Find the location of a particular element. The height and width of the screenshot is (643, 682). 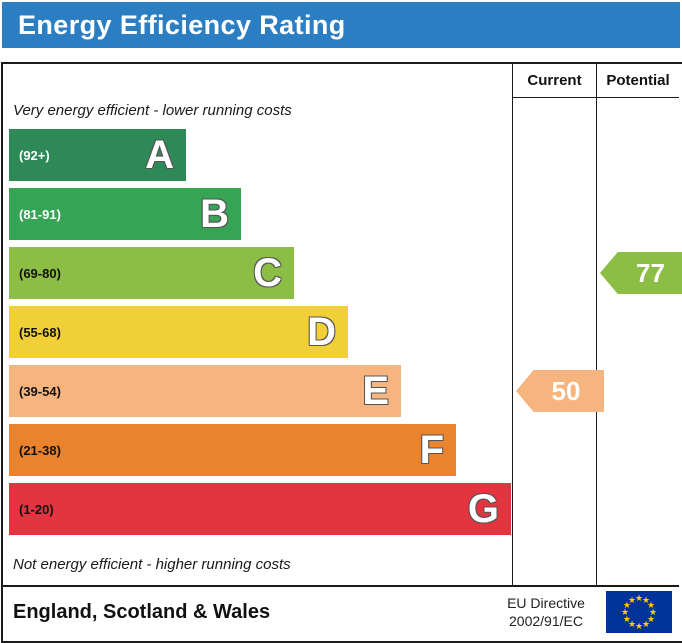

eu-directive-line2: 2002/91/EC is located at coordinates (546, 621).